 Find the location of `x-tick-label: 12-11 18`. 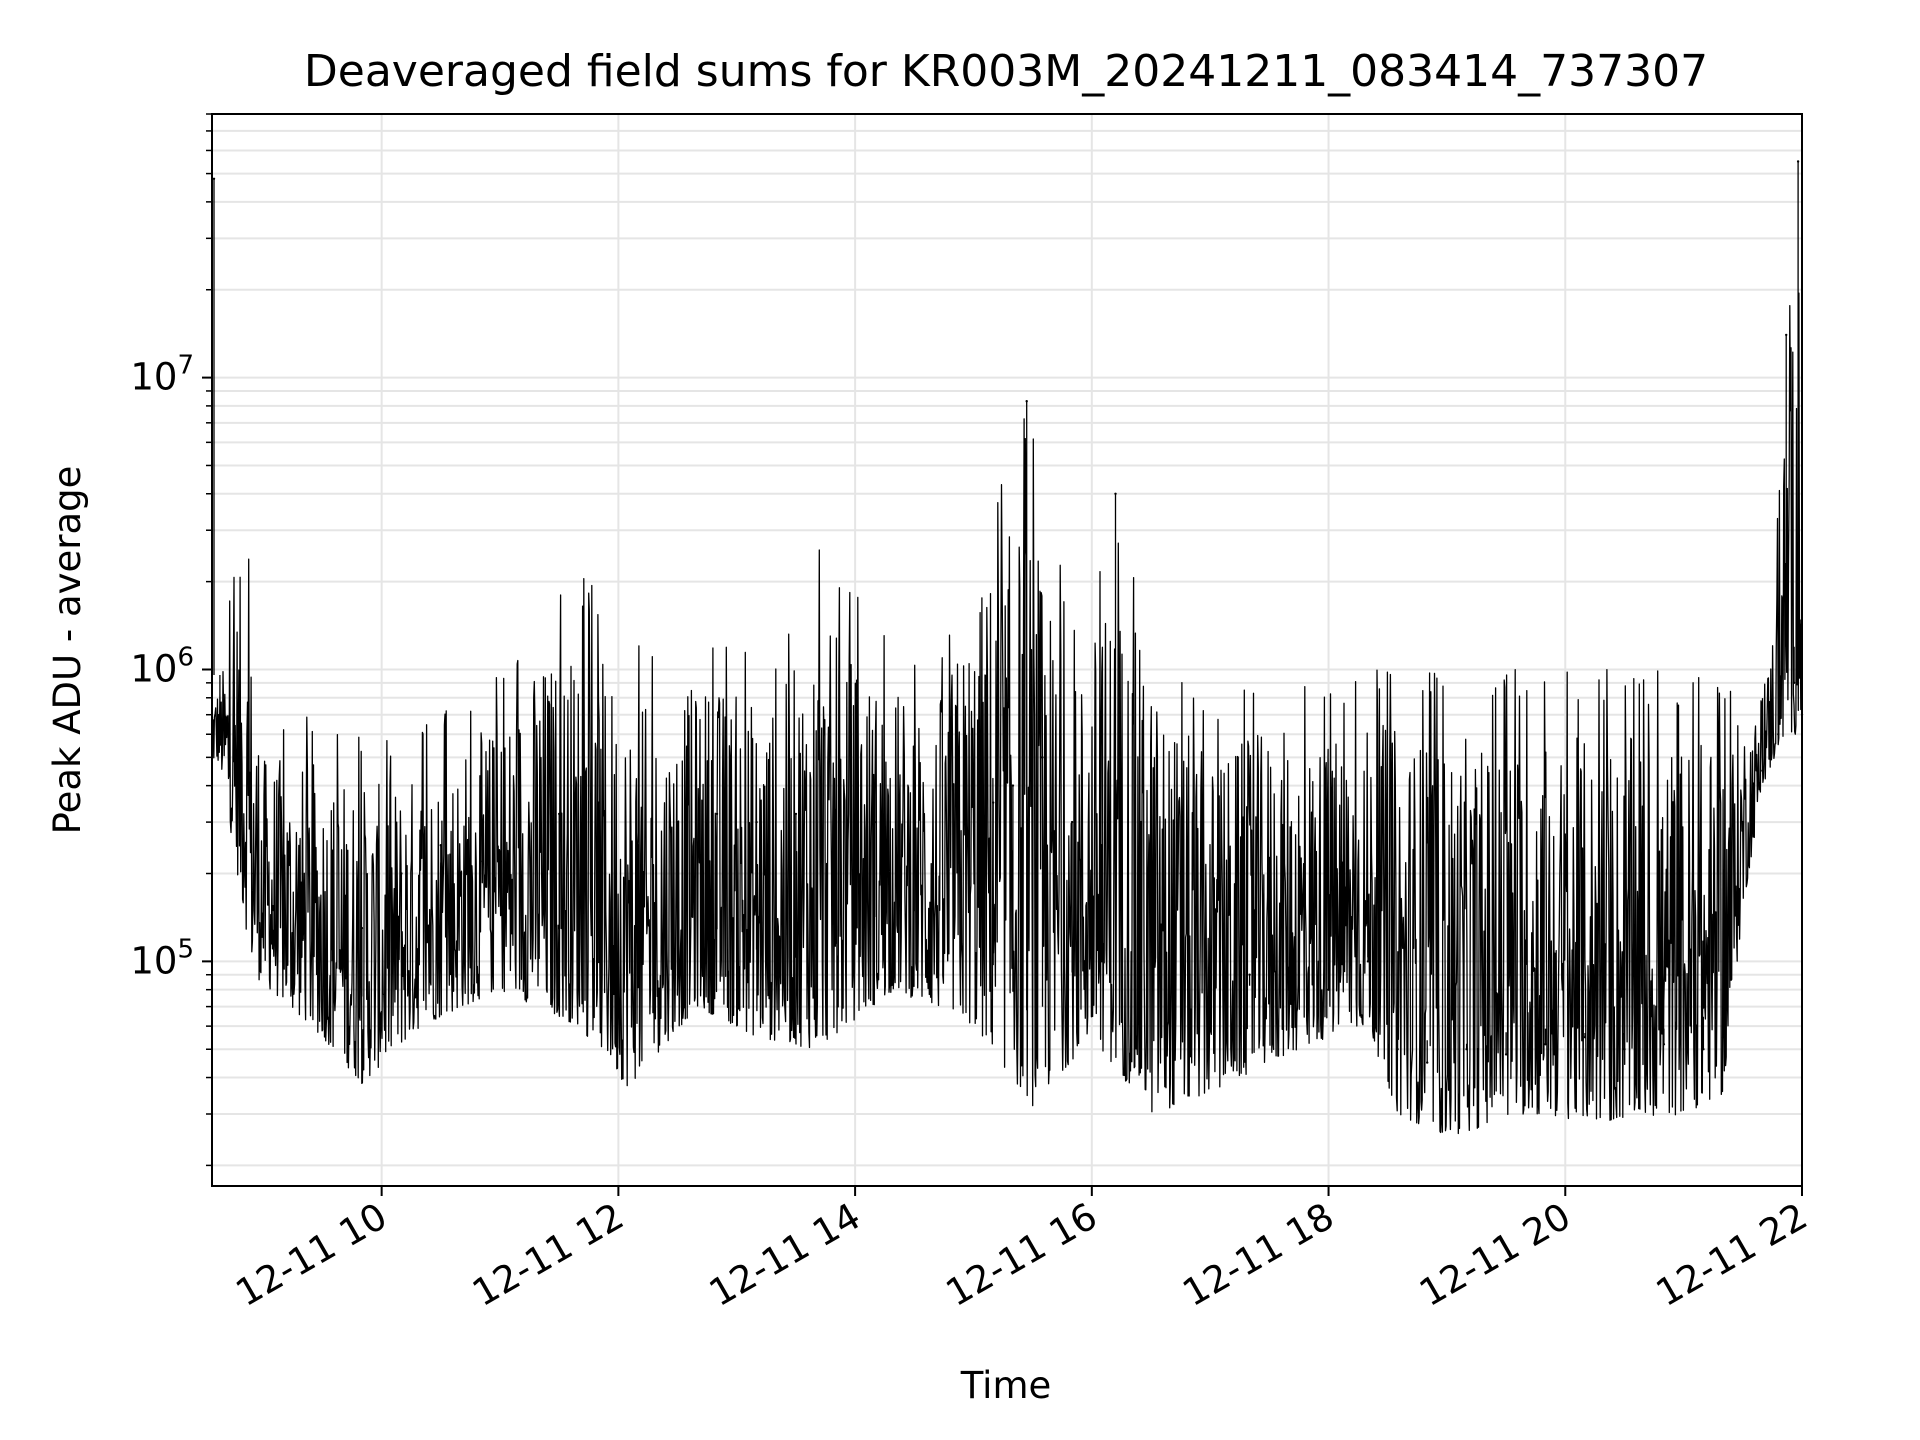

x-tick-label: 12-11 18 is located at coordinates (1258, 1255).